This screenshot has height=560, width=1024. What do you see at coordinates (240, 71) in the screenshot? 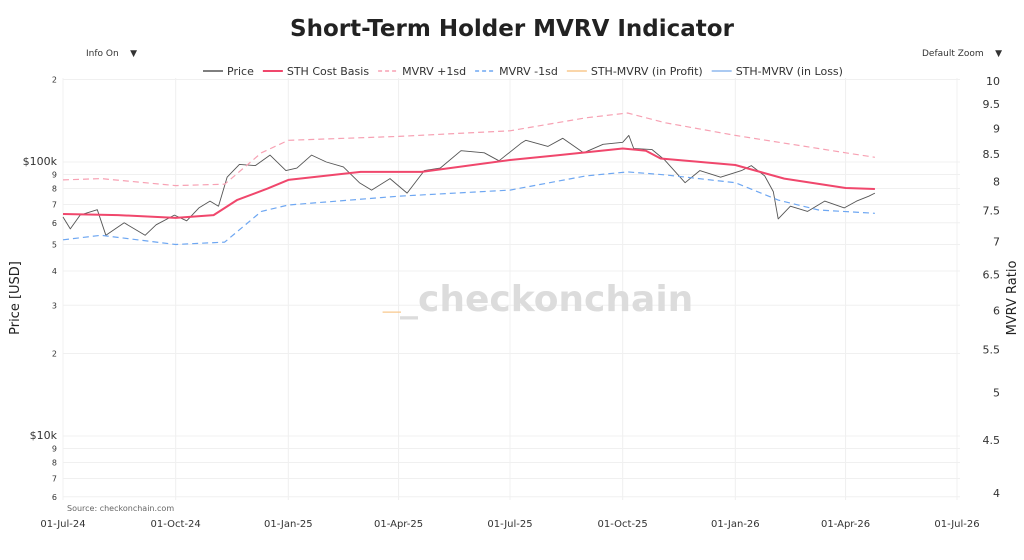
I see `legend-item: Price` at bounding box center [240, 71].